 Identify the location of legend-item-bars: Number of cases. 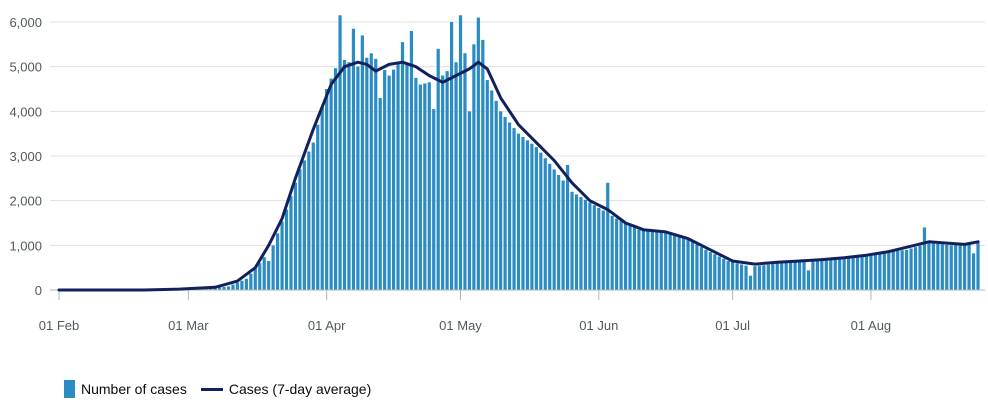
(125, 389).